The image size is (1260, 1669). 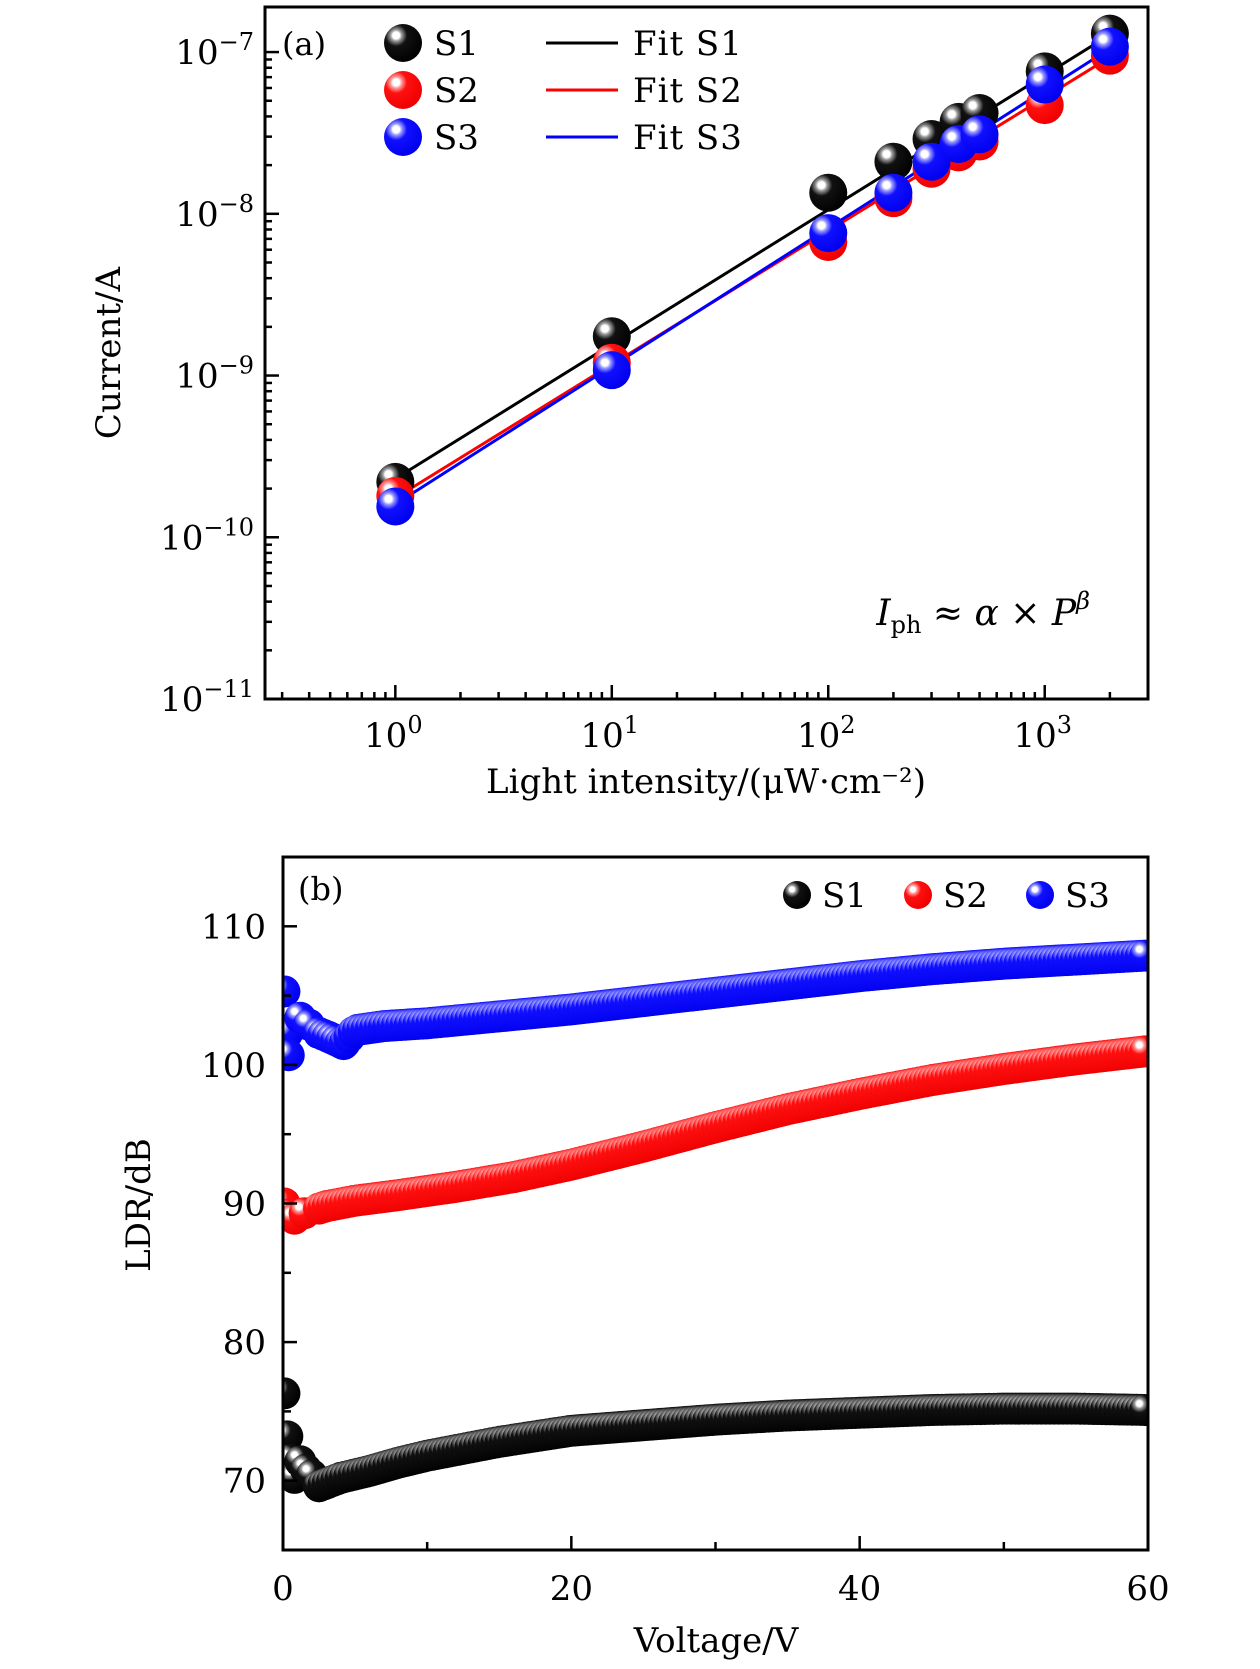 I want to click on annotation-sup: β, so click(x=1082, y=601).